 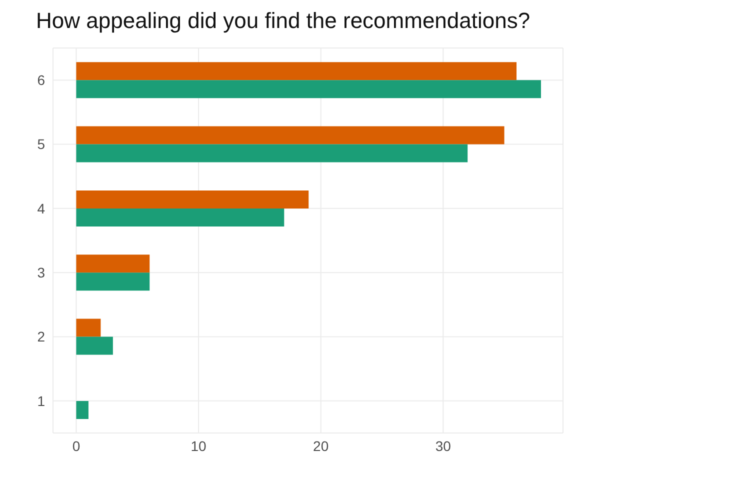 I want to click on y-tick-label: 5, so click(x=41, y=144).